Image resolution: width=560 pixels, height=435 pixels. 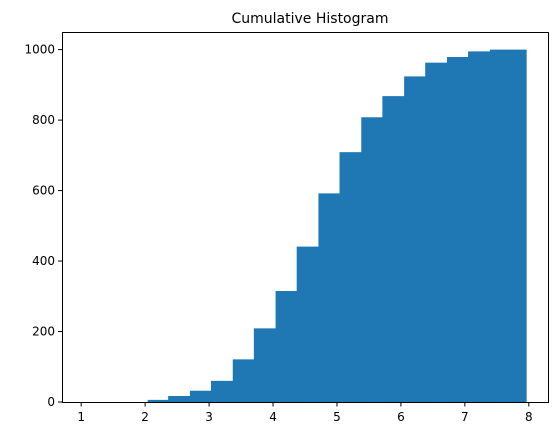 I want to click on x-tick-label: 2, so click(x=145, y=417).